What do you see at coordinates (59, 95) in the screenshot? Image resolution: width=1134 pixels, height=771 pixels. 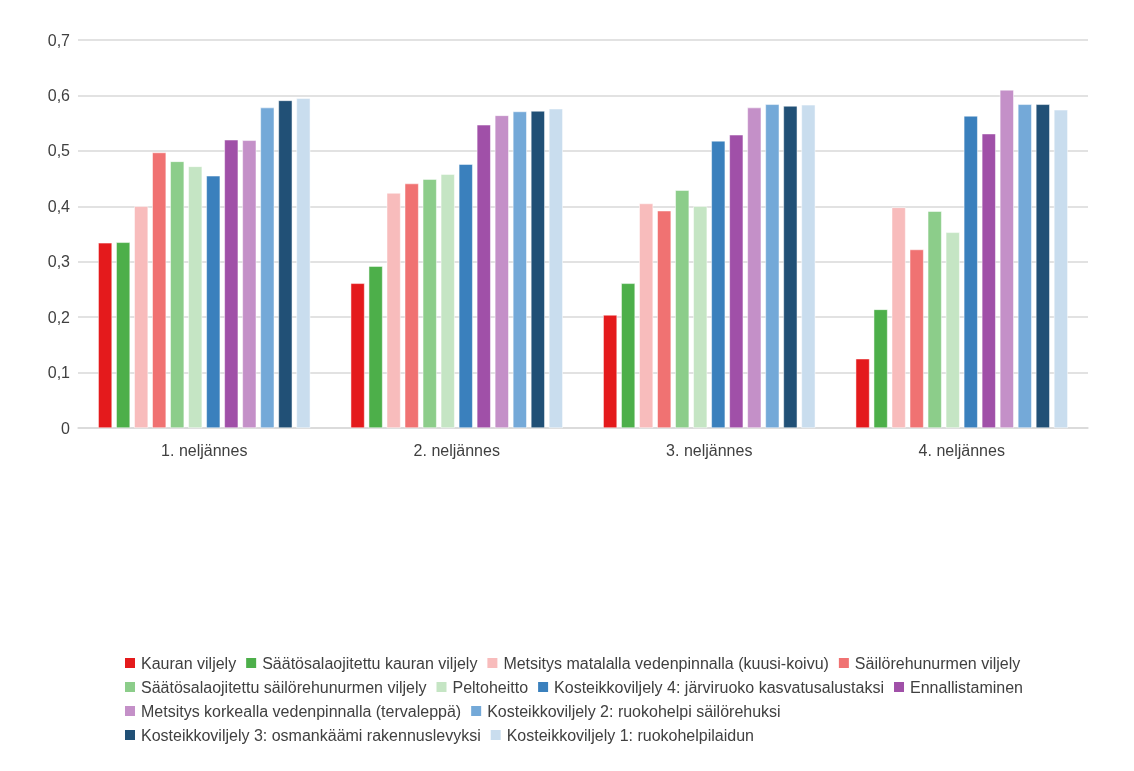 I see `y-tick-label: 0,6` at bounding box center [59, 95].